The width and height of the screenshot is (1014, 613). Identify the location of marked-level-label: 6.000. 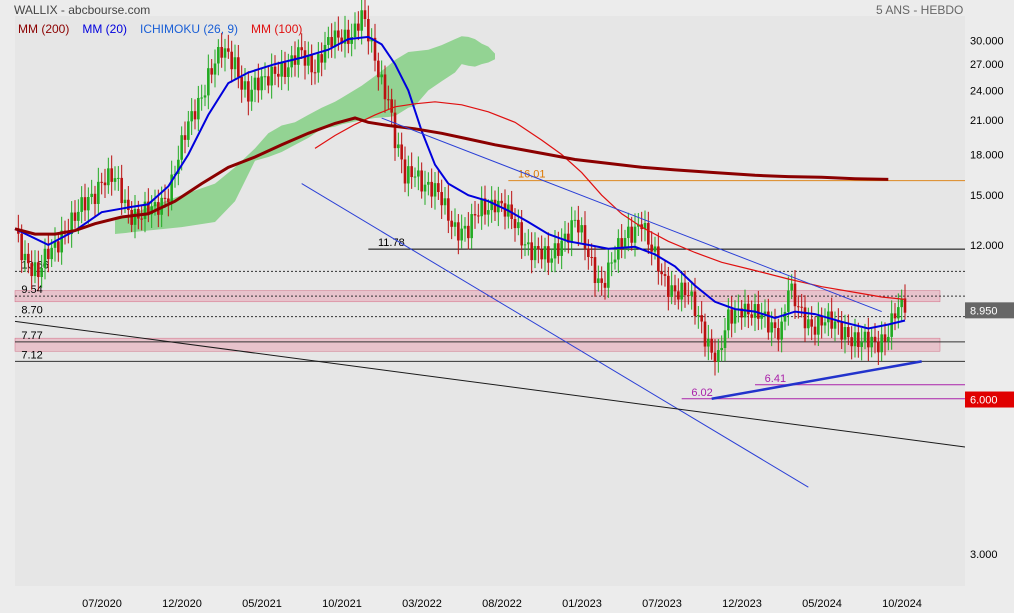
(984, 401).